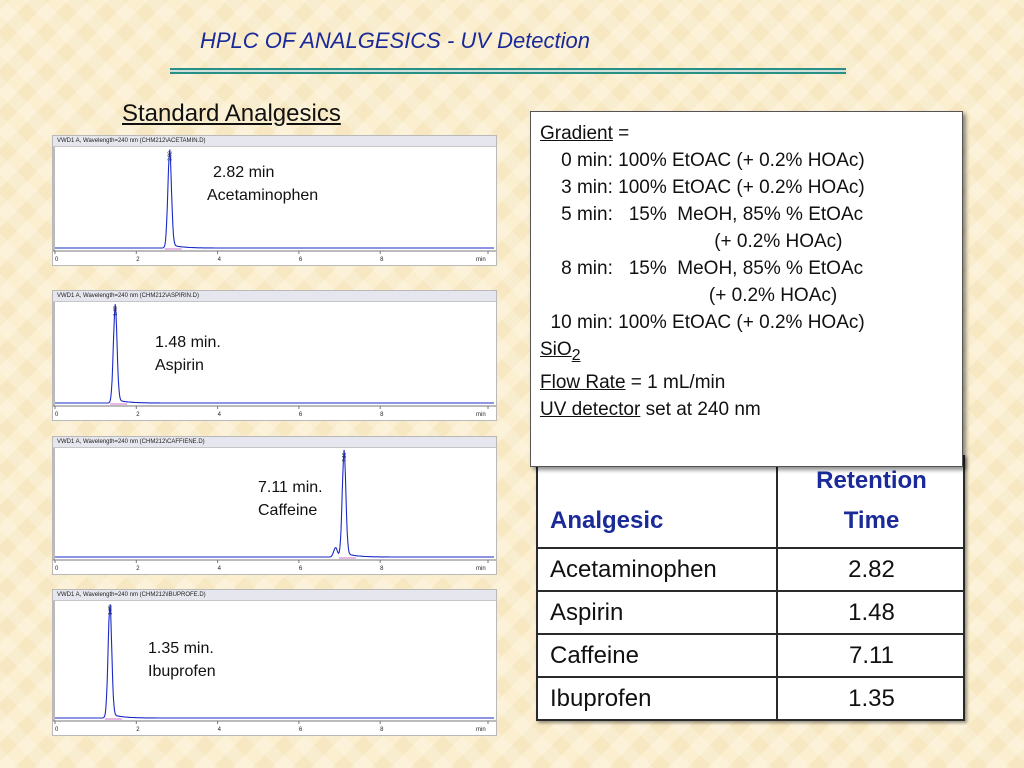 The height and width of the screenshot is (768, 1024). What do you see at coordinates (870, 612) in the screenshot?
I see `cell-retention-time: 1.48` at bounding box center [870, 612].